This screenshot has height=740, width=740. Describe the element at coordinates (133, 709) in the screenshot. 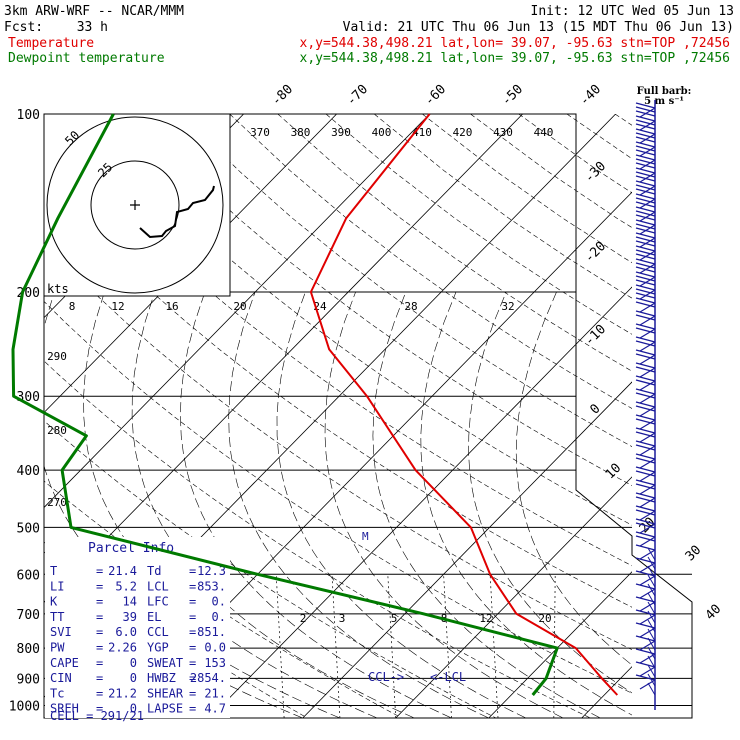

I see `parcel-row-value: 0` at that location.